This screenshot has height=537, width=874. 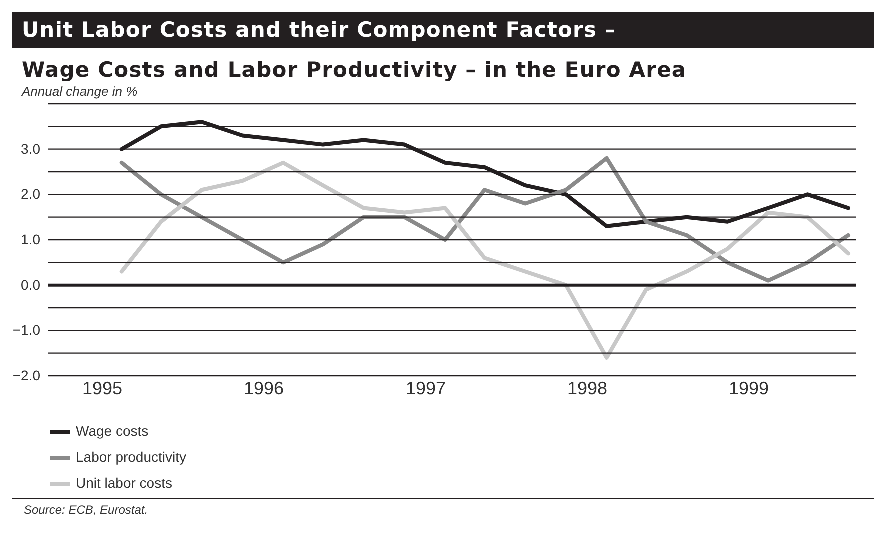 What do you see at coordinates (124, 483) in the screenshot?
I see `legend-label: Unit labor costs` at bounding box center [124, 483].